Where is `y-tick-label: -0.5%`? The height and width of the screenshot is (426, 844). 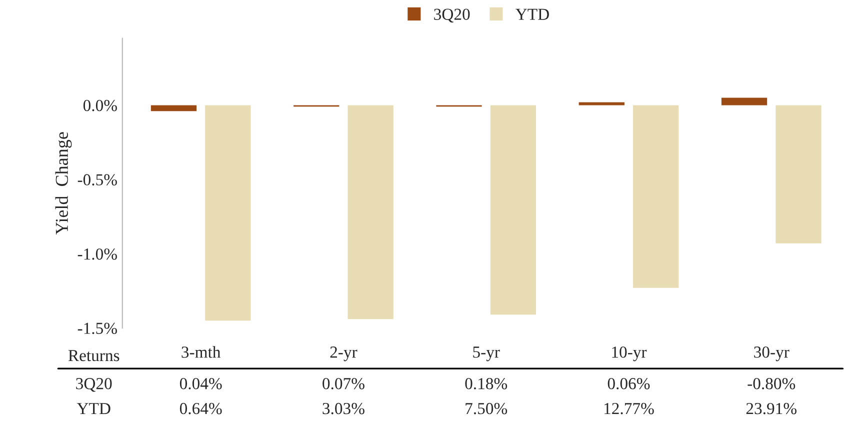
y-tick-label: -0.5% is located at coordinates (97, 180).